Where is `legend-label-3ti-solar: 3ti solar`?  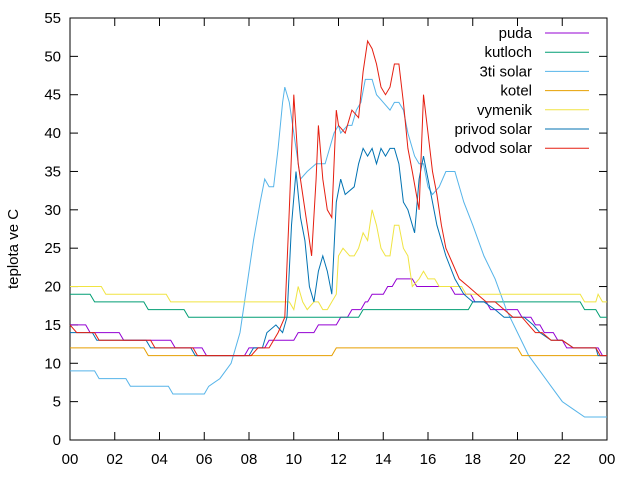
legend-label-3ti-solar: 3ti solar is located at coordinates (505, 71).